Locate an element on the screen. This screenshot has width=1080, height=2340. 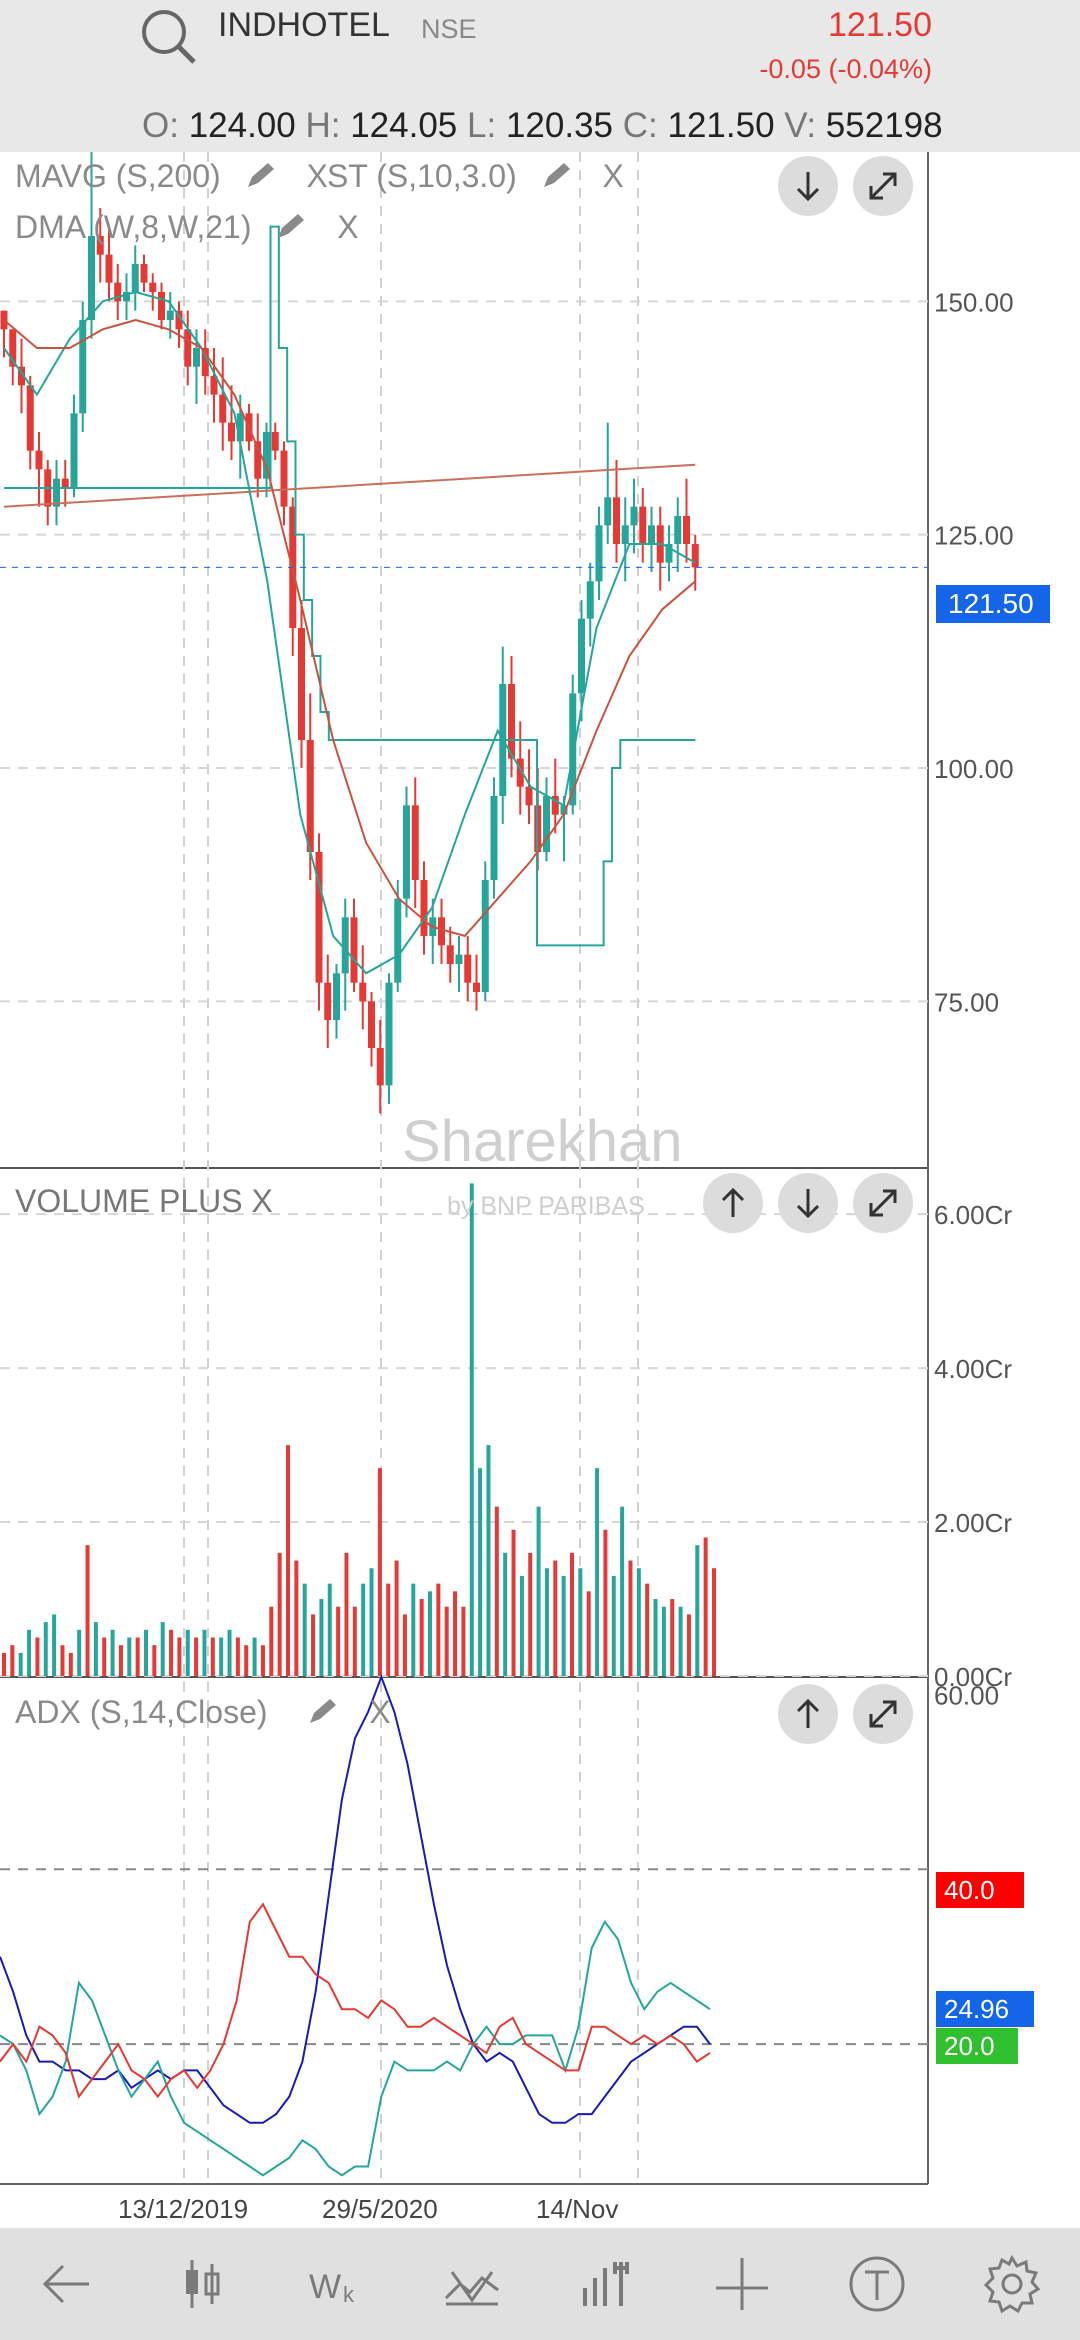
watermark-sub: by BNP PARIBAS is located at coordinates (546, 1206).